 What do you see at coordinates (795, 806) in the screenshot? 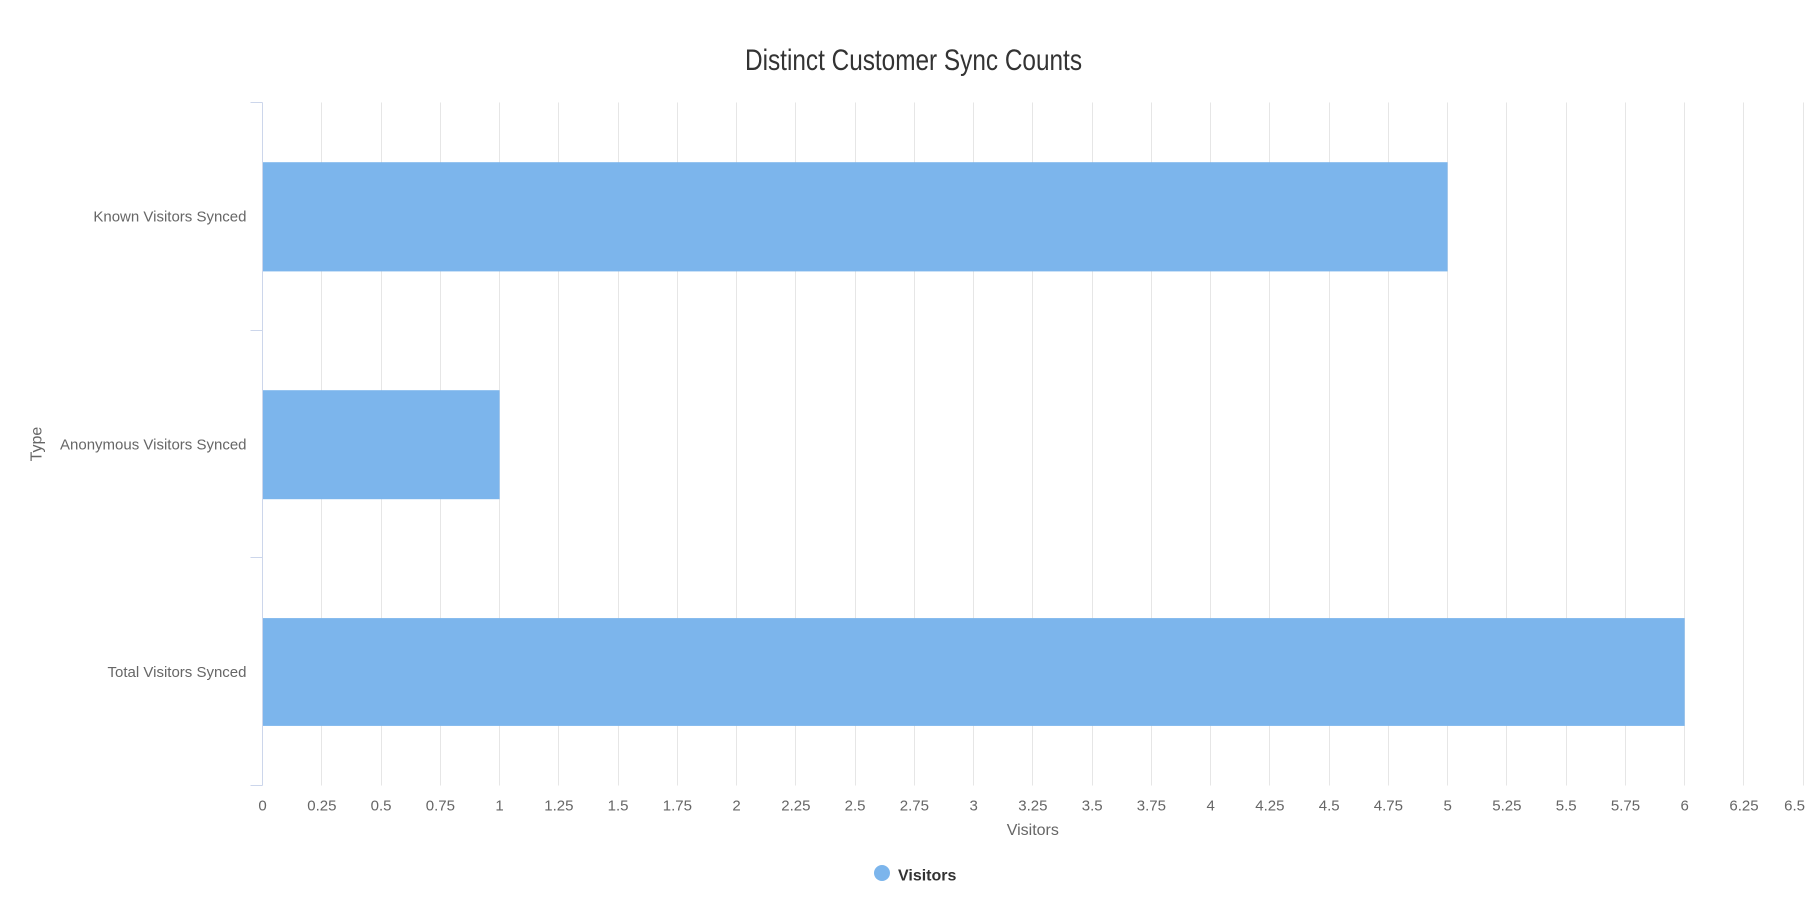
I see `svg-text: 2.25` at bounding box center [795, 806].